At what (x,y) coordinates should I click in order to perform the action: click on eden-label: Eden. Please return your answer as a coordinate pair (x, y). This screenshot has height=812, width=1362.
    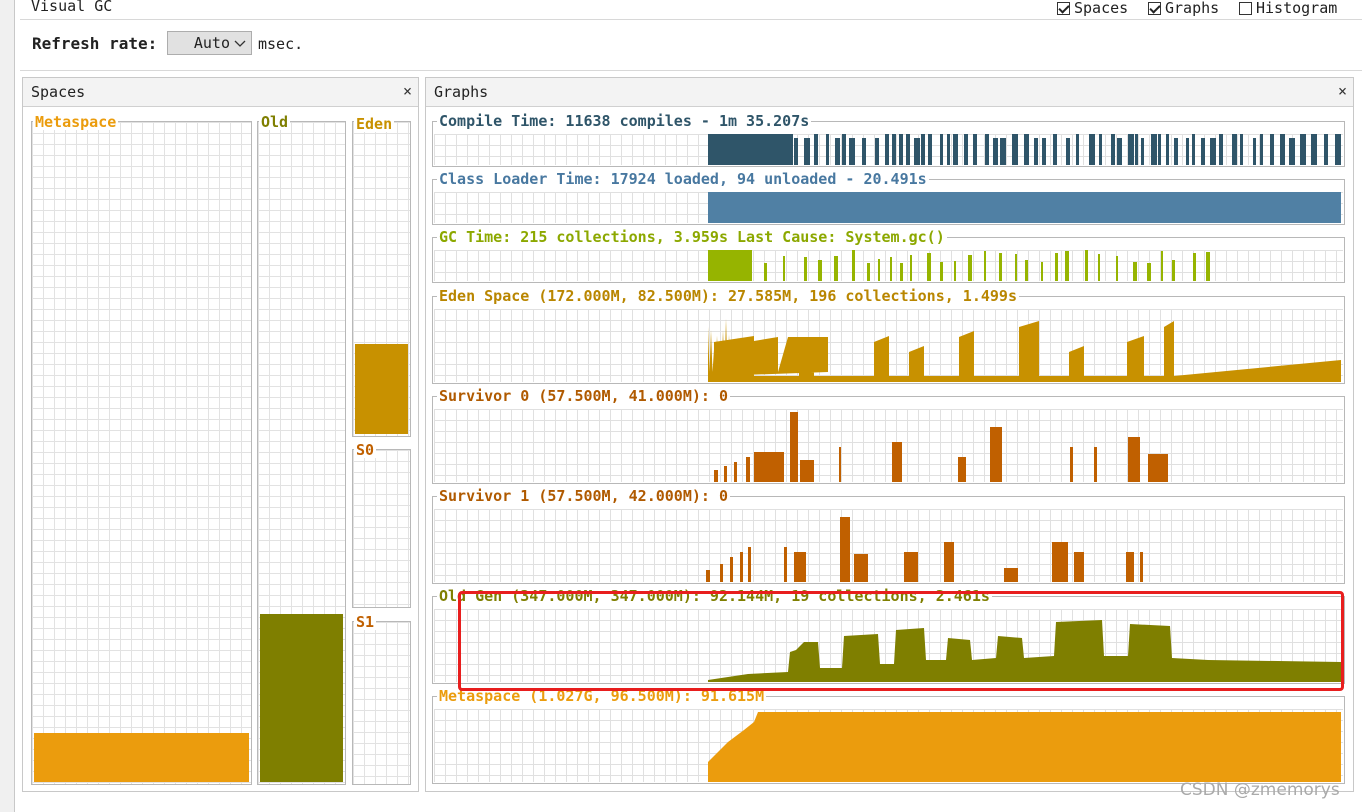
    Looking at the image, I should click on (374, 124).